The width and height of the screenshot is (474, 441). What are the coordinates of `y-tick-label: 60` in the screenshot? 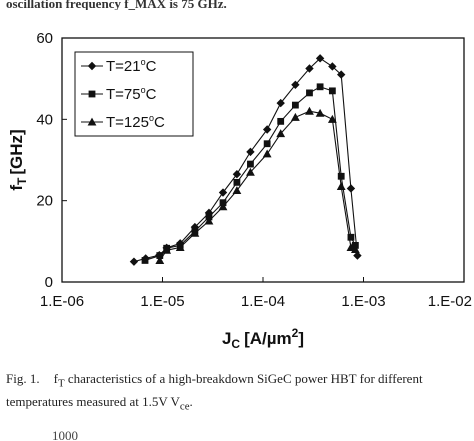 It's located at (44, 38).